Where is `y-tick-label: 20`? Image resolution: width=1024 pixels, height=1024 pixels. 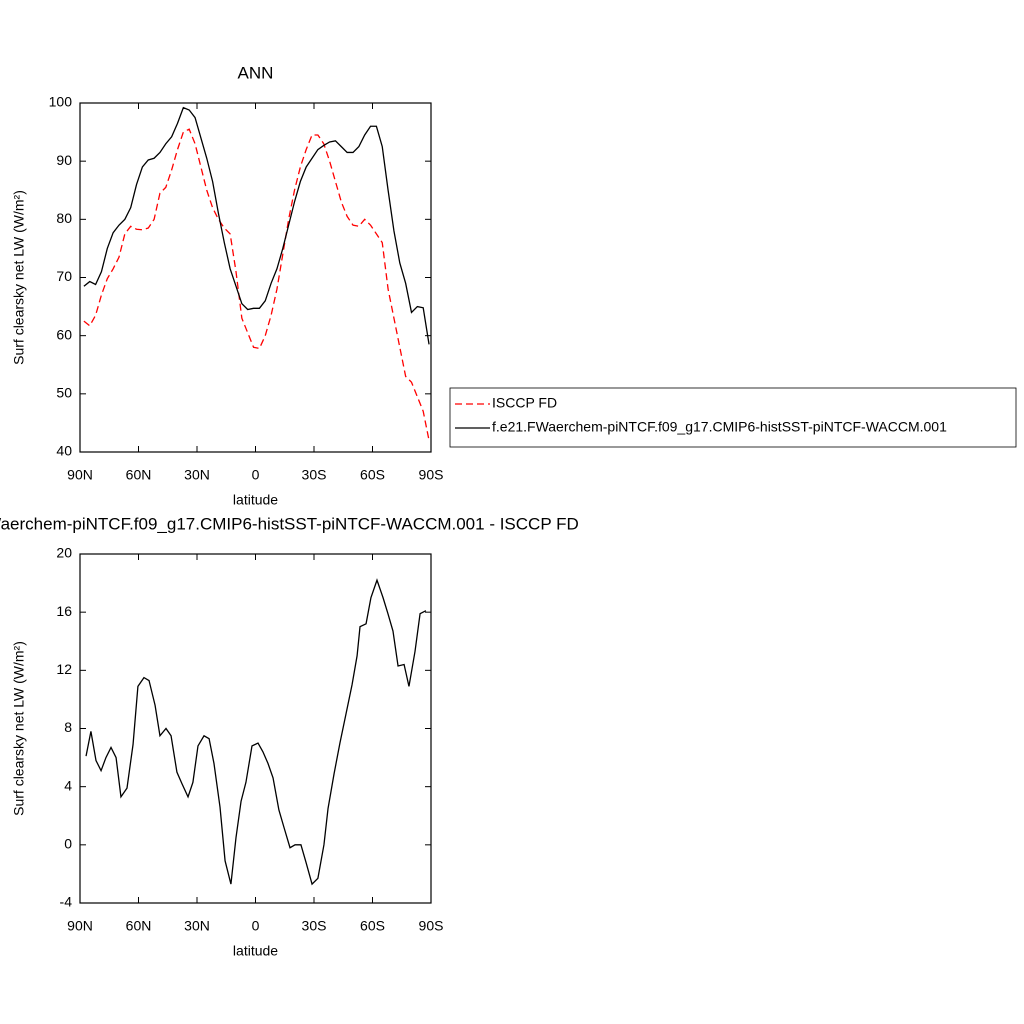
y-tick-label: 20 is located at coordinates (64, 553).